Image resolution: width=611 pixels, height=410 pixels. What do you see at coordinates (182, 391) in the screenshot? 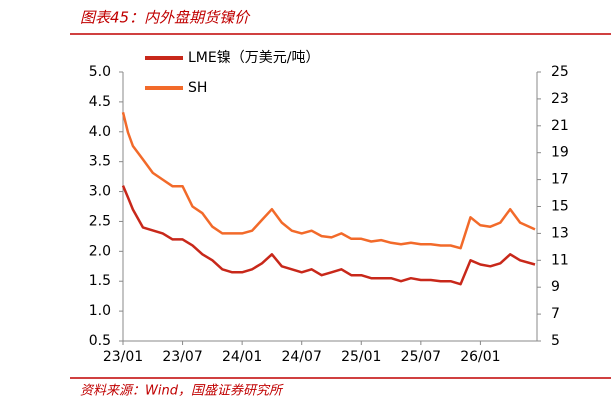
I see `source: 资料来源：Wind，国盛证券研究所` at bounding box center [182, 391].